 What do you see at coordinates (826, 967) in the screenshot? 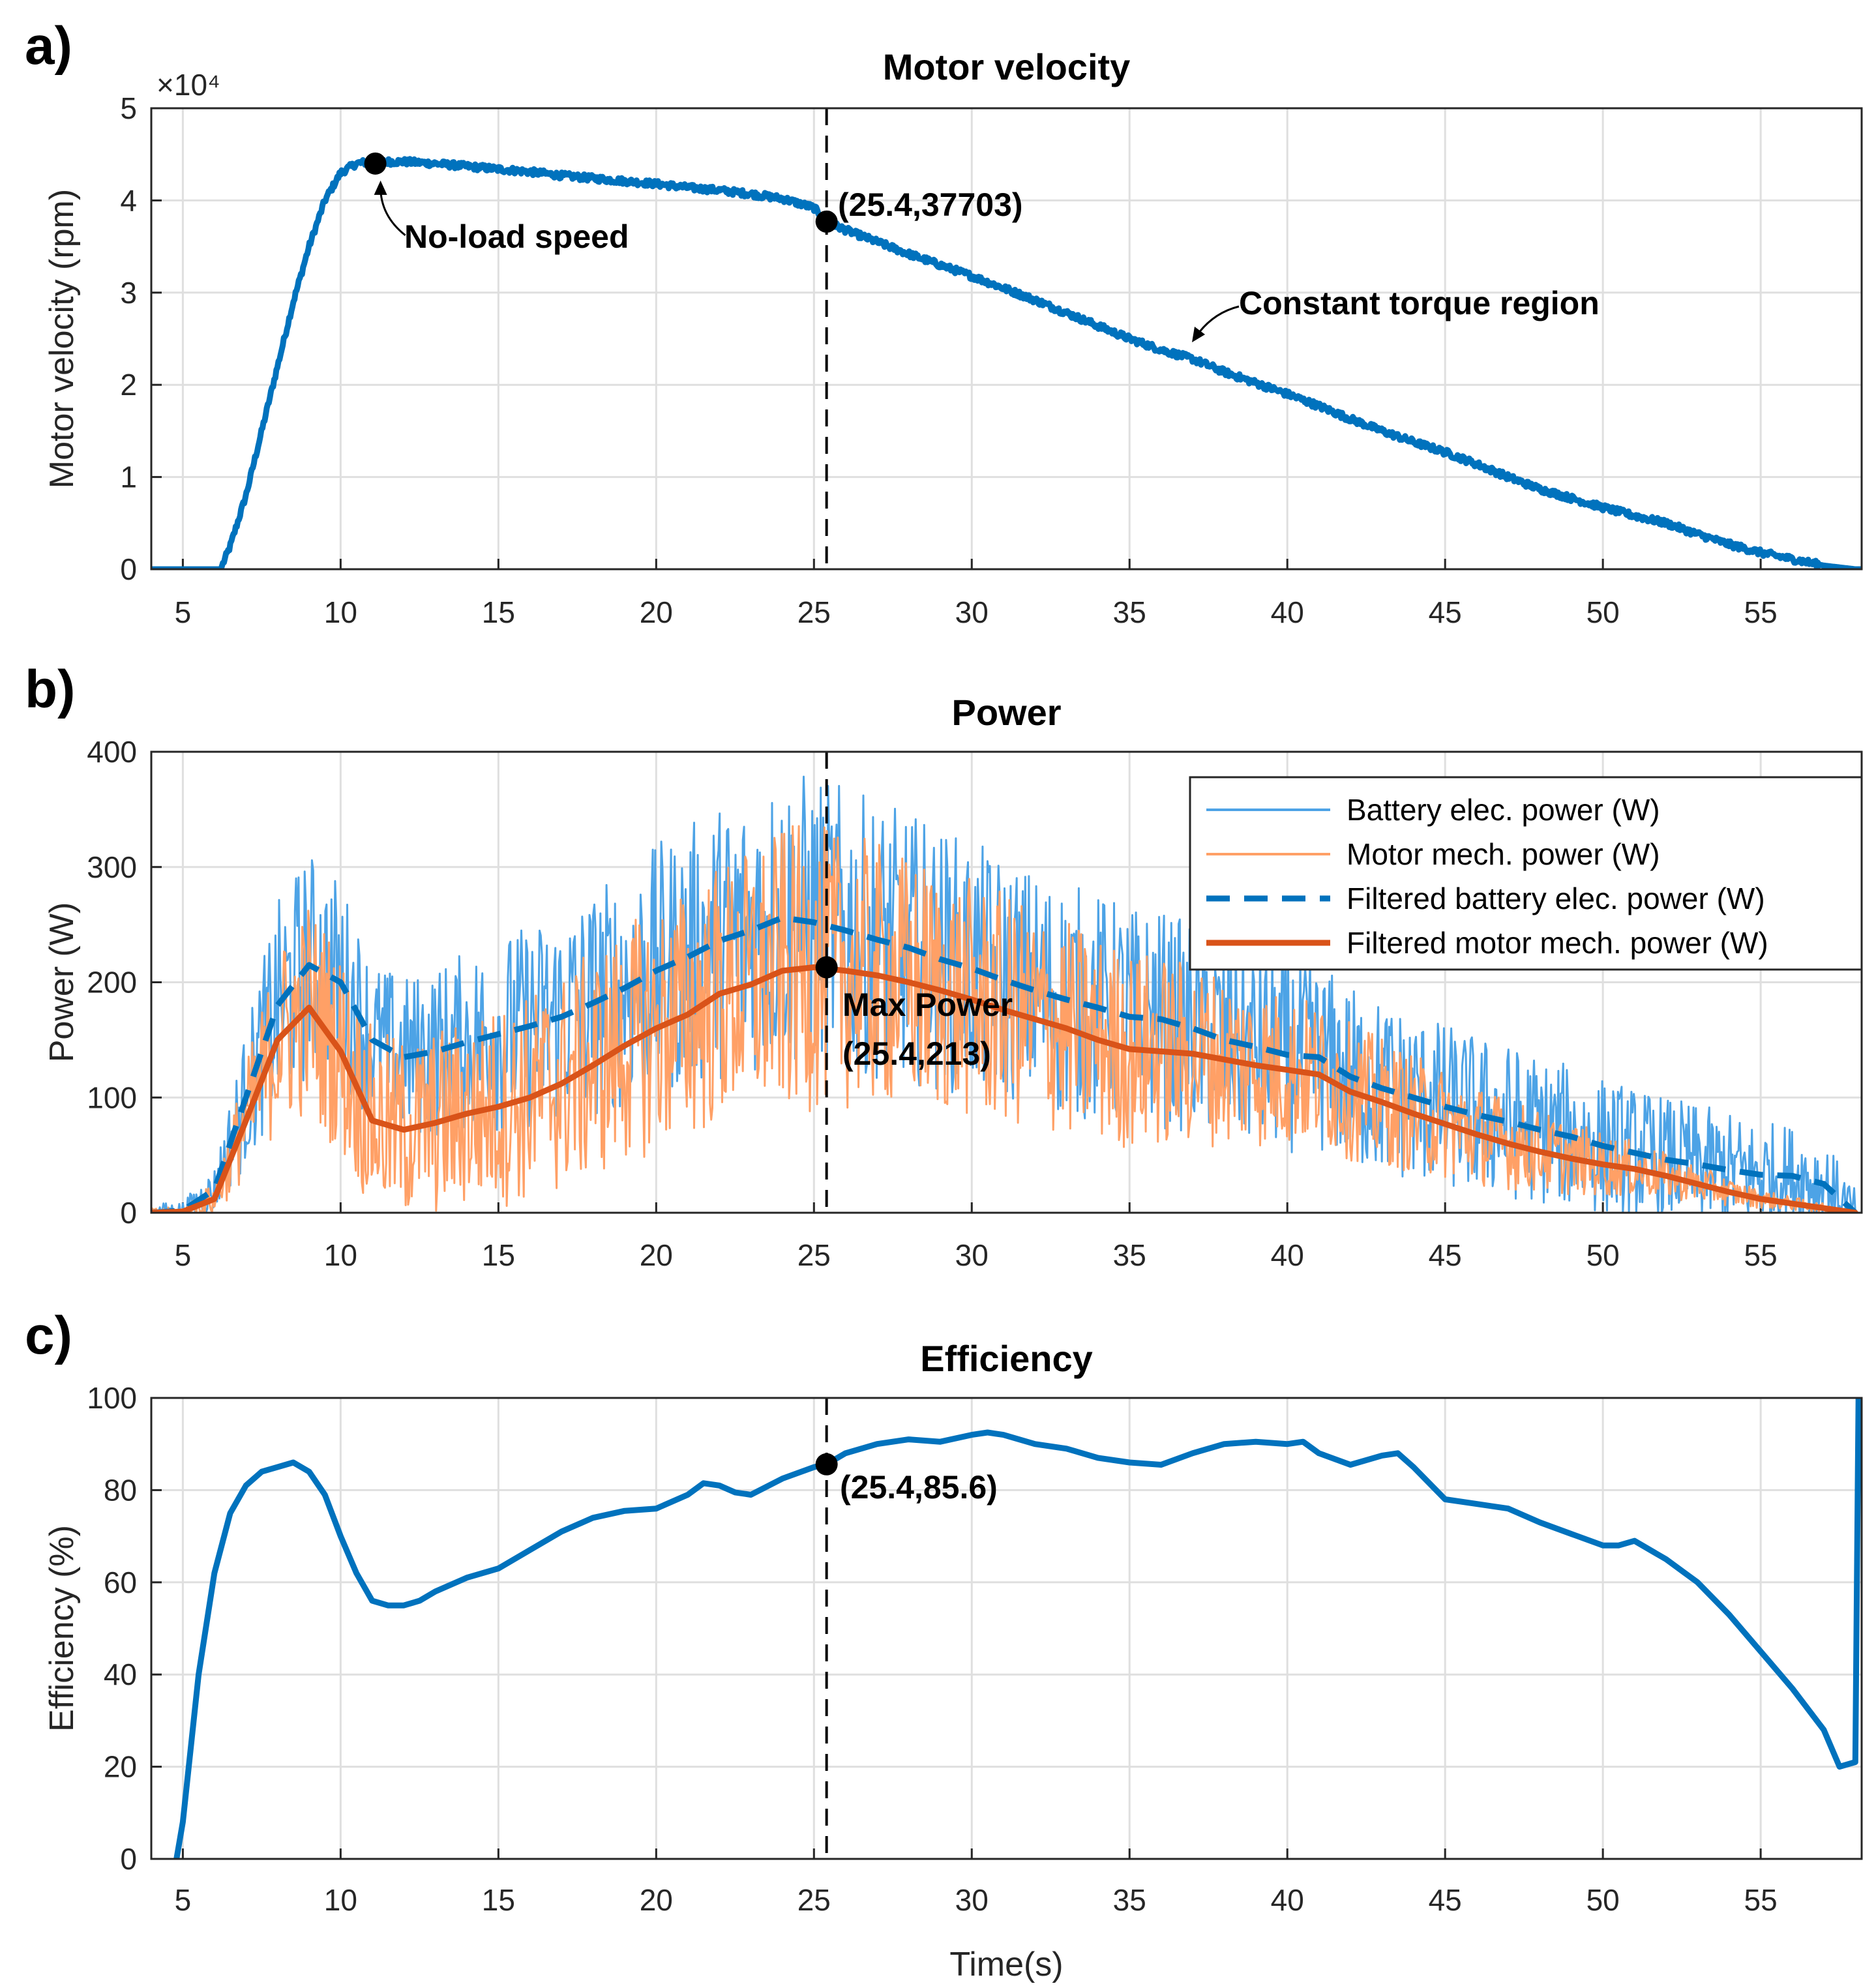
I see `marker-max-power` at bounding box center [826, 967].